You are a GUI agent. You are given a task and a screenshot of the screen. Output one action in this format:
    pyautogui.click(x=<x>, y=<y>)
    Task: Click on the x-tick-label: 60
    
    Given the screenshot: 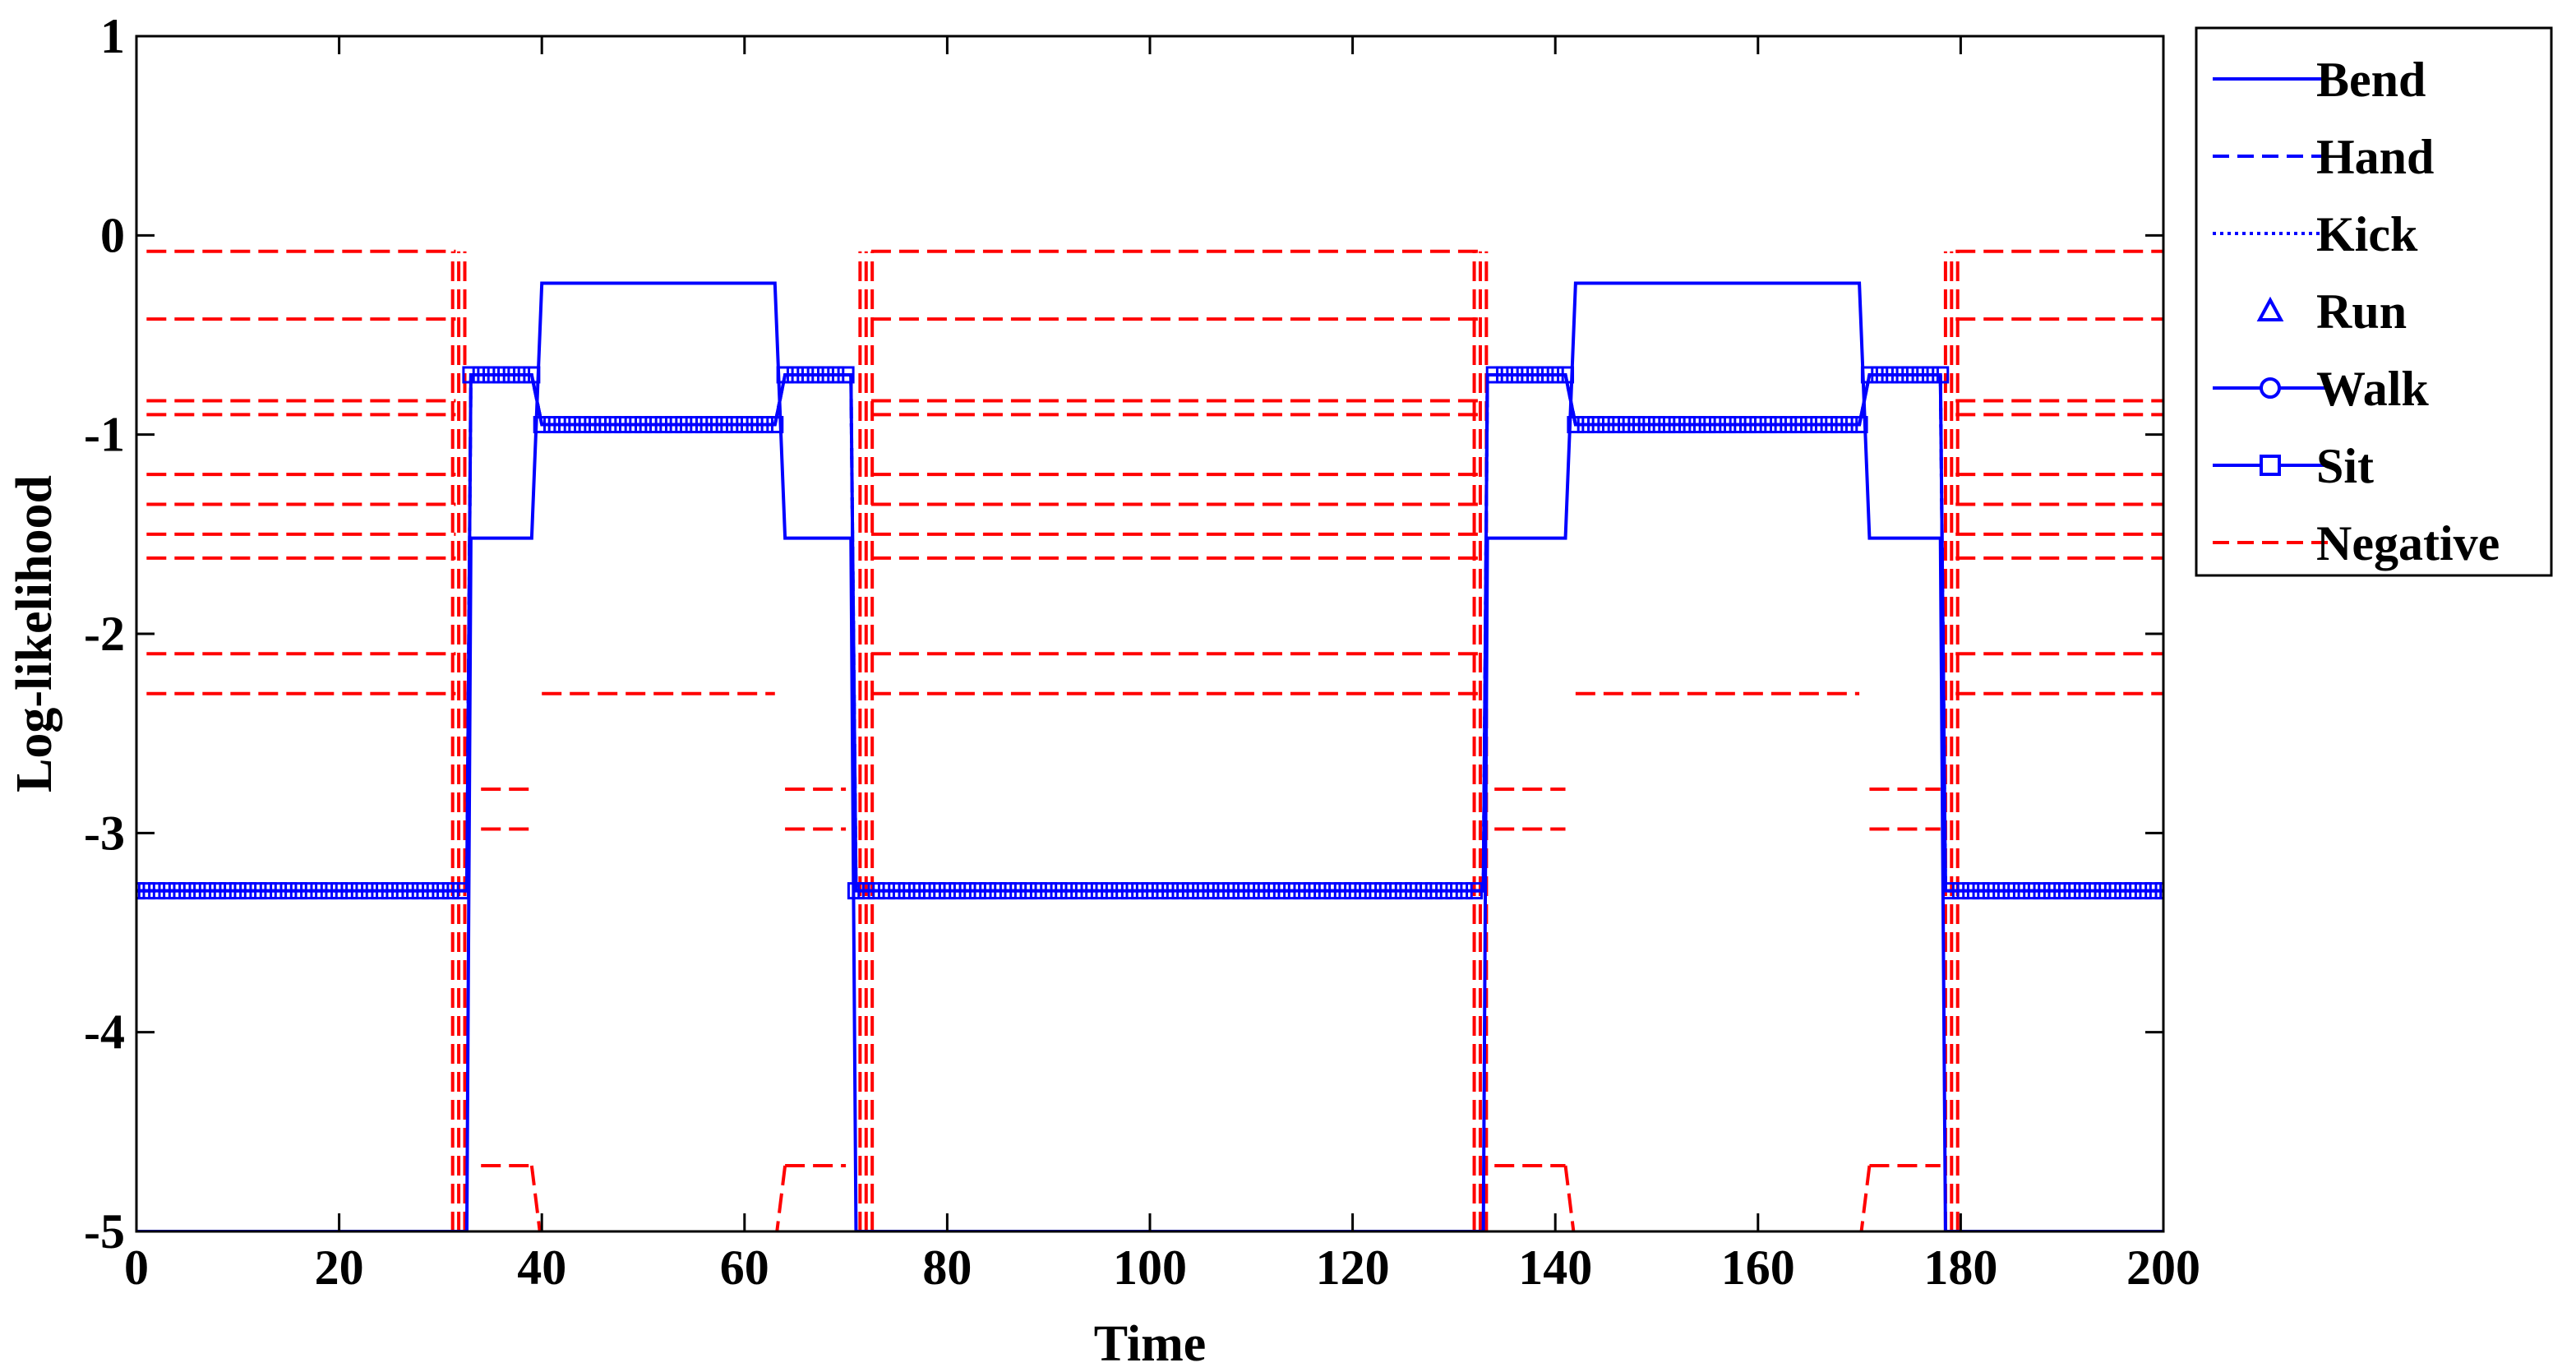 What is the action you would take?
    pyautogui.click(x=745, y=1267)
    